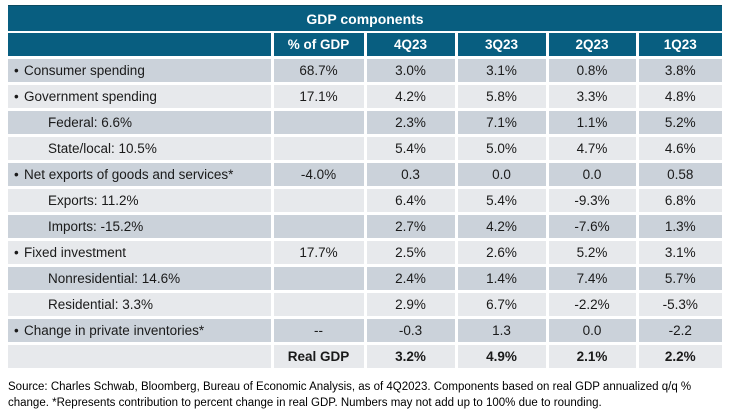 Image resolution: width=737 pixels, height=411 pixels. I want to click on row-label-cell: Nonresidential: 14.6%, so click(140, 278).